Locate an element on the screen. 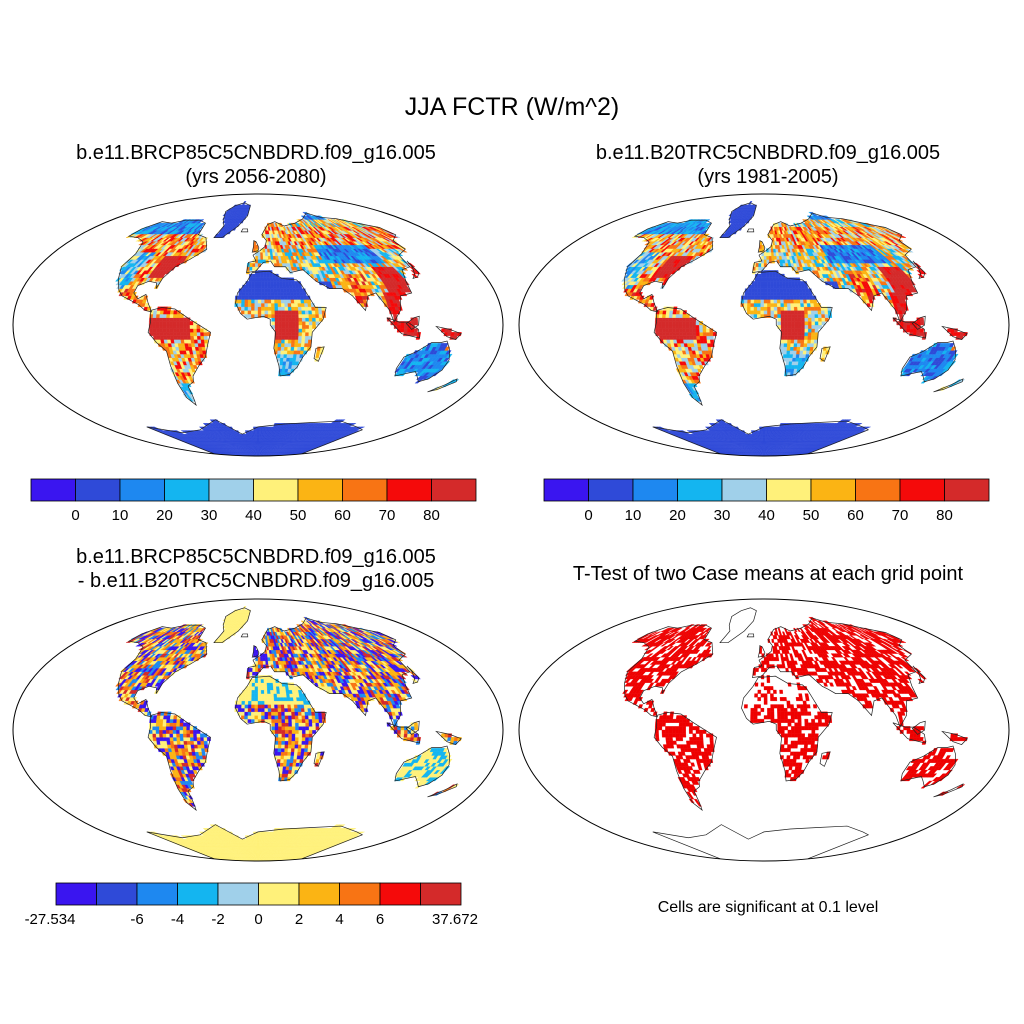 The width and height of the screenshot is (1024, 1024). panel3-title-line2: - b.e11.B20TRC5CNBDRD.f09_g16.005 is located at coordinates (256, 581).